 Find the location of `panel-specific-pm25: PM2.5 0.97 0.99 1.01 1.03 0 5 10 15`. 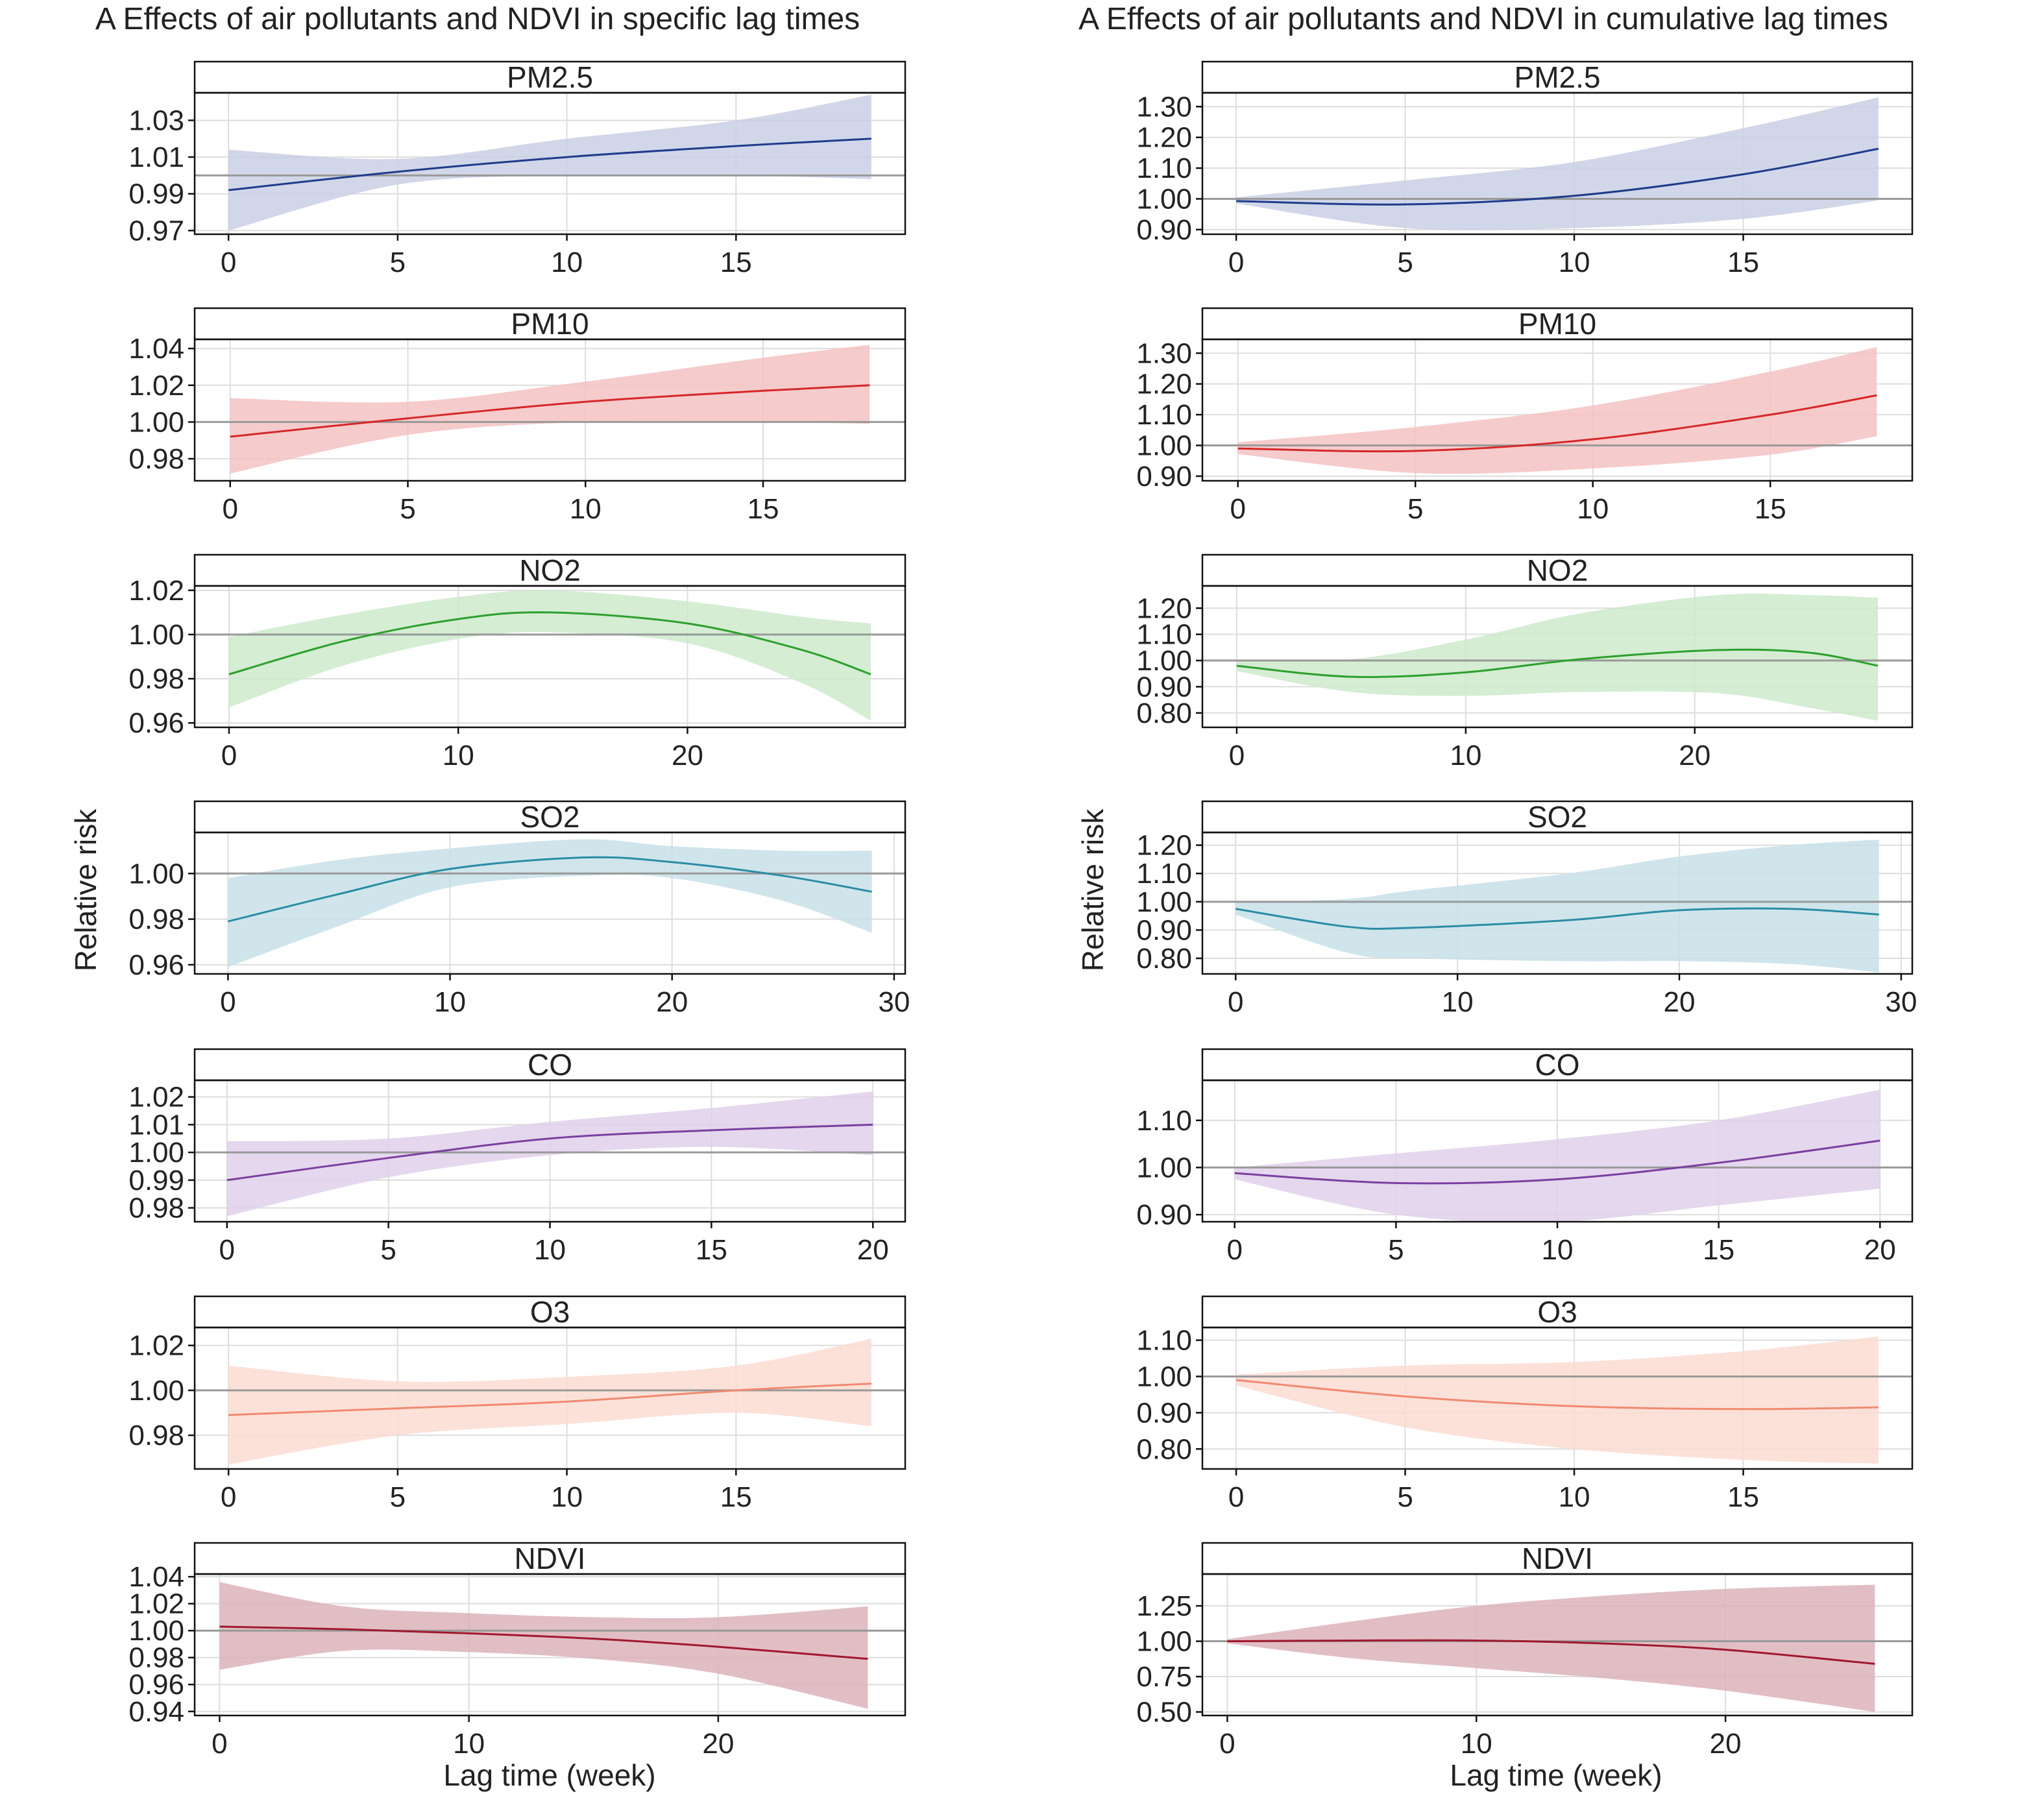

panel-specific-pm25: PM2.5 0.97 0.99 1.01 1.03 0 5 10 15 is located at coordinates (517, 169).